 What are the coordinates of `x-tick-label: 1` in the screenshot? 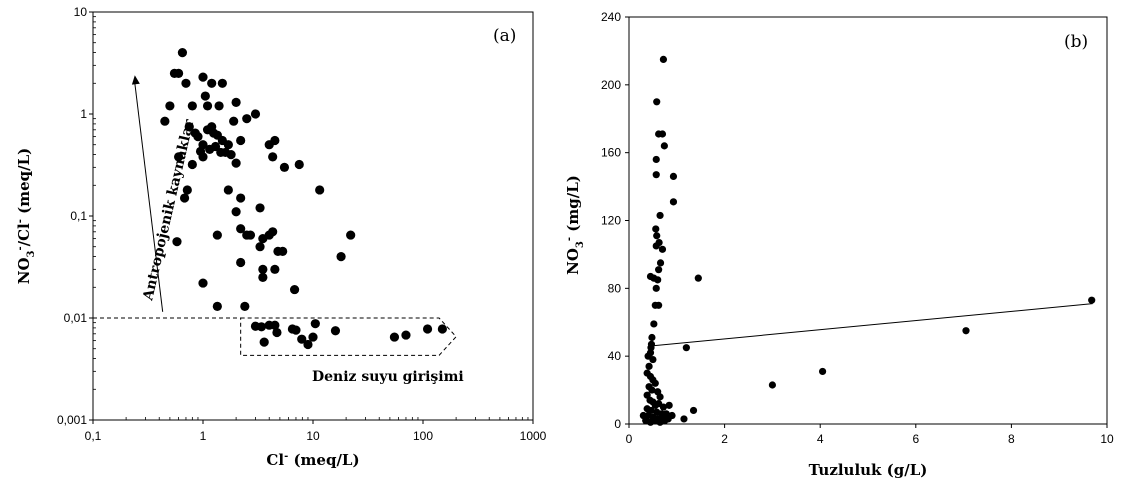 It's located at (203, 436).